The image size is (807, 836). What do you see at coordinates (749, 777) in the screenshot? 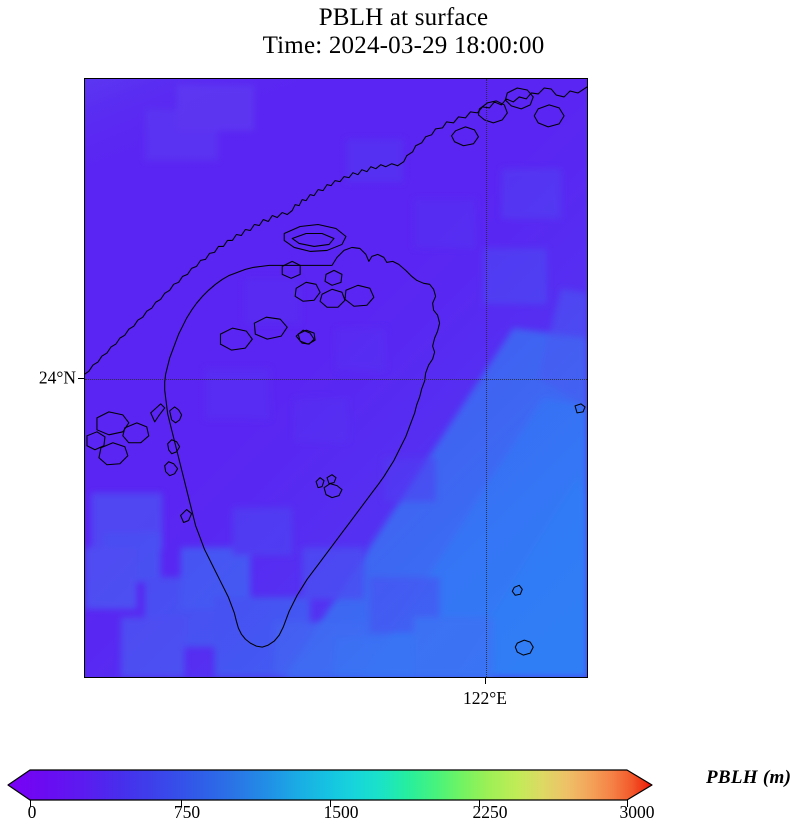
I see `colorbar-axis-label: PBLH (m)` at bounding box center [749, 777].